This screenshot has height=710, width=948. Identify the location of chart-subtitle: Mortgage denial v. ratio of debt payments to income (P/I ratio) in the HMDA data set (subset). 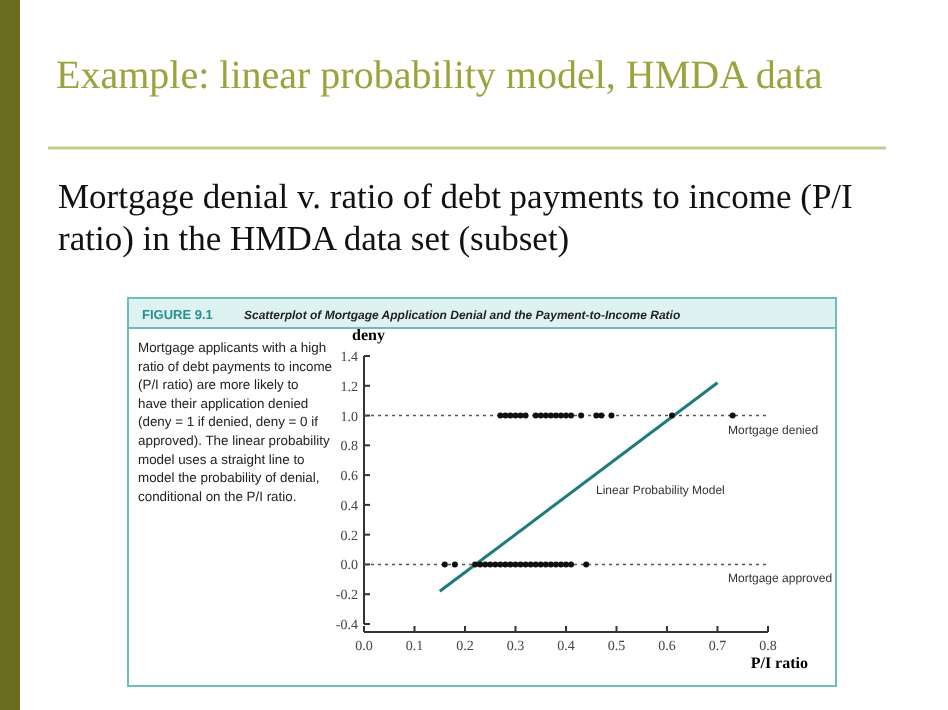
(456, 217).